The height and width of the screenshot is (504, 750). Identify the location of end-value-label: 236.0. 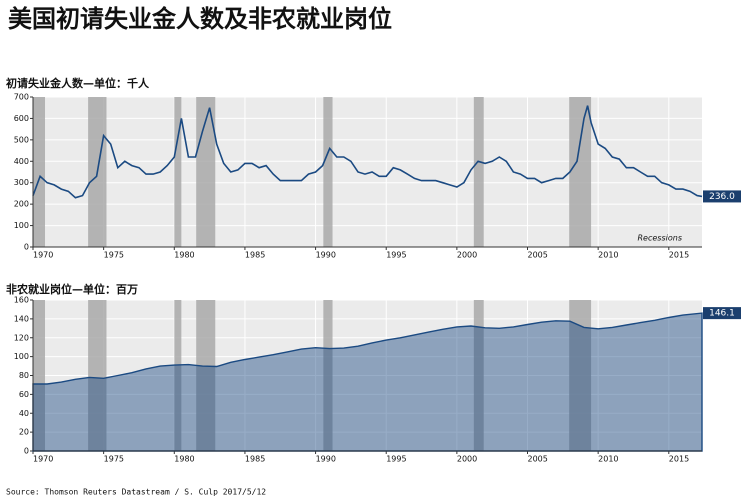
(722, 197).